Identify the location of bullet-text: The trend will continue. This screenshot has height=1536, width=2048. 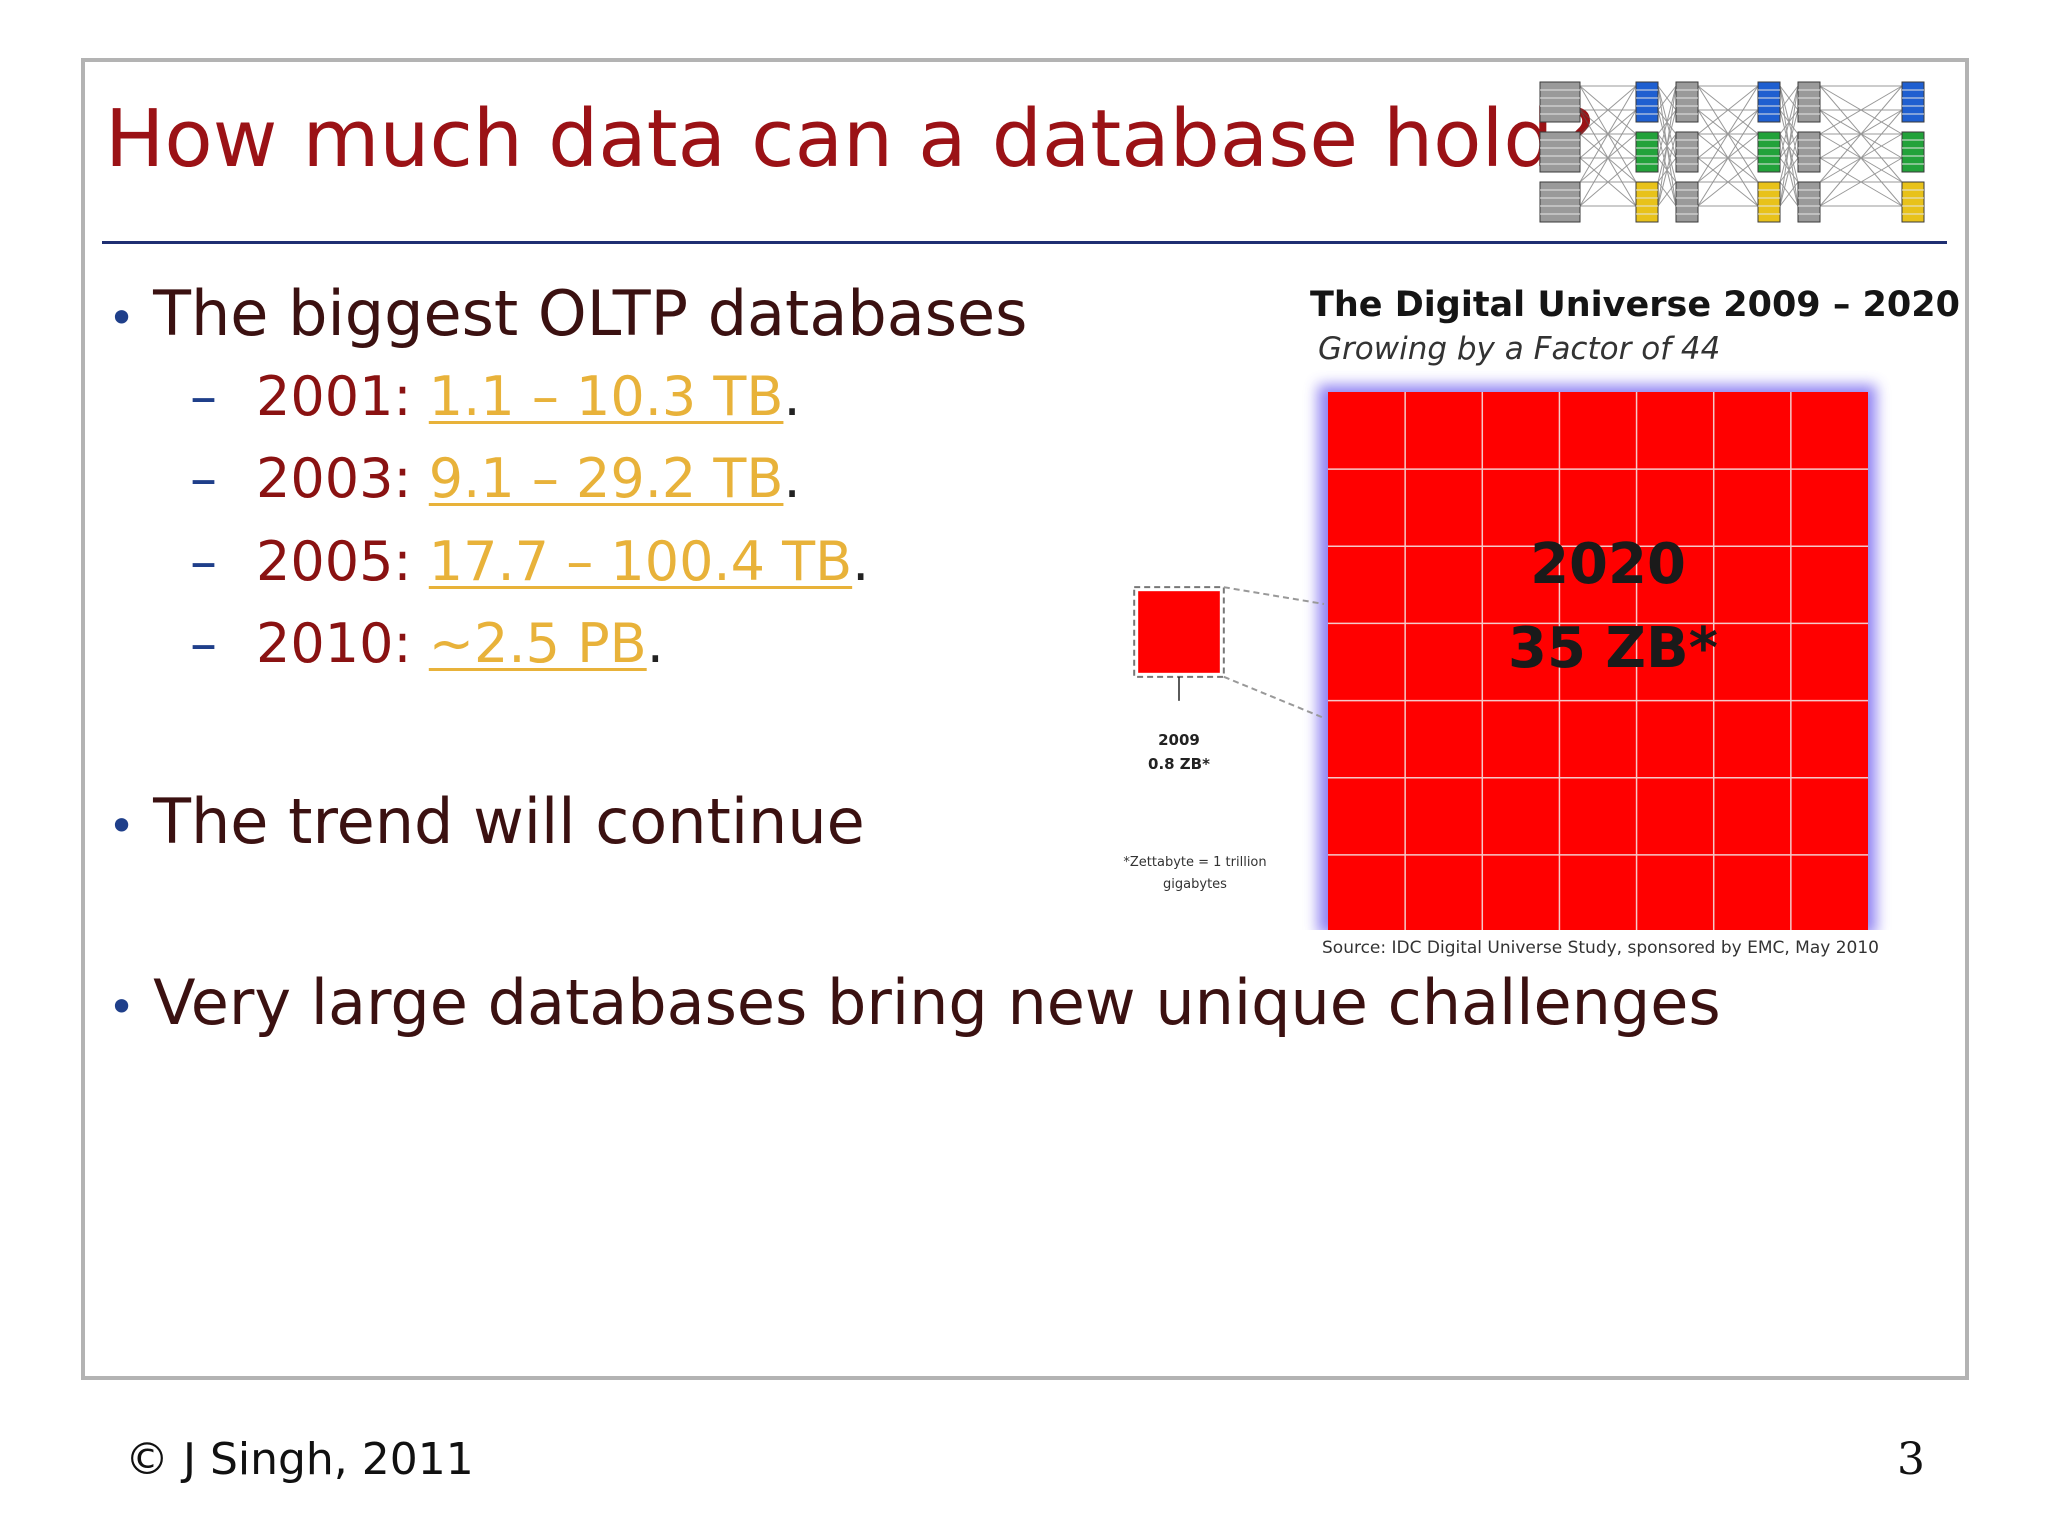
(509, 821).